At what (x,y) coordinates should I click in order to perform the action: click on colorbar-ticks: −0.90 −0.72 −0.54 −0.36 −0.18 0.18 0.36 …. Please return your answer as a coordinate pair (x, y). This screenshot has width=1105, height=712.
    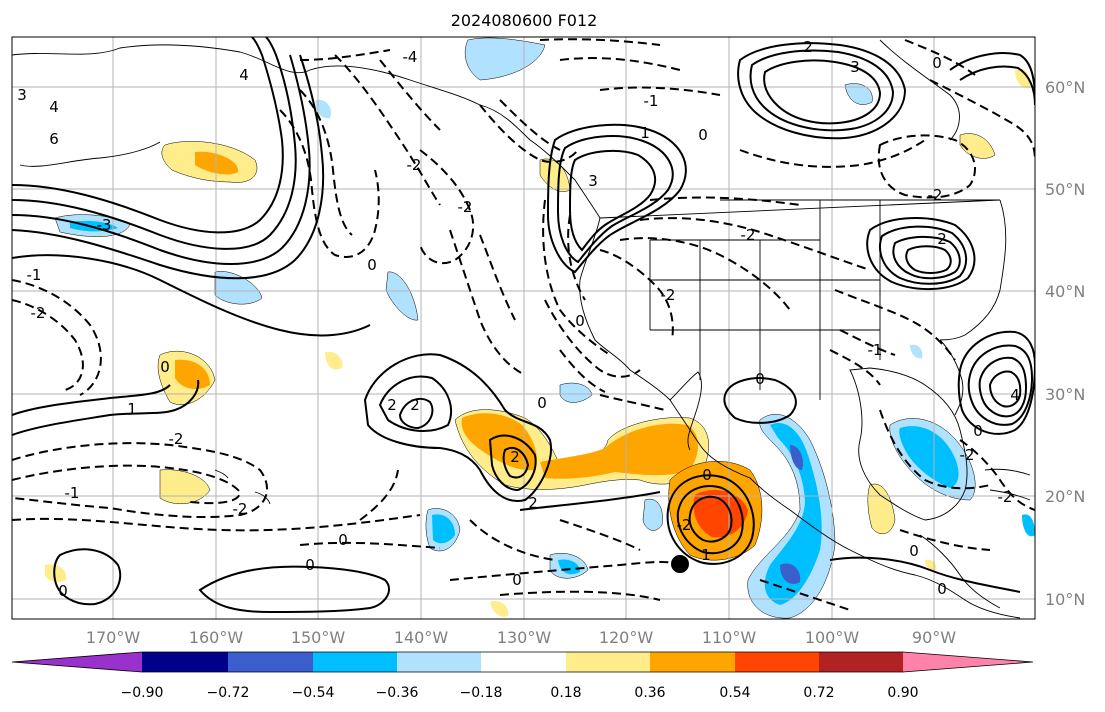
    Looking at the image, I should click on (520, 693).